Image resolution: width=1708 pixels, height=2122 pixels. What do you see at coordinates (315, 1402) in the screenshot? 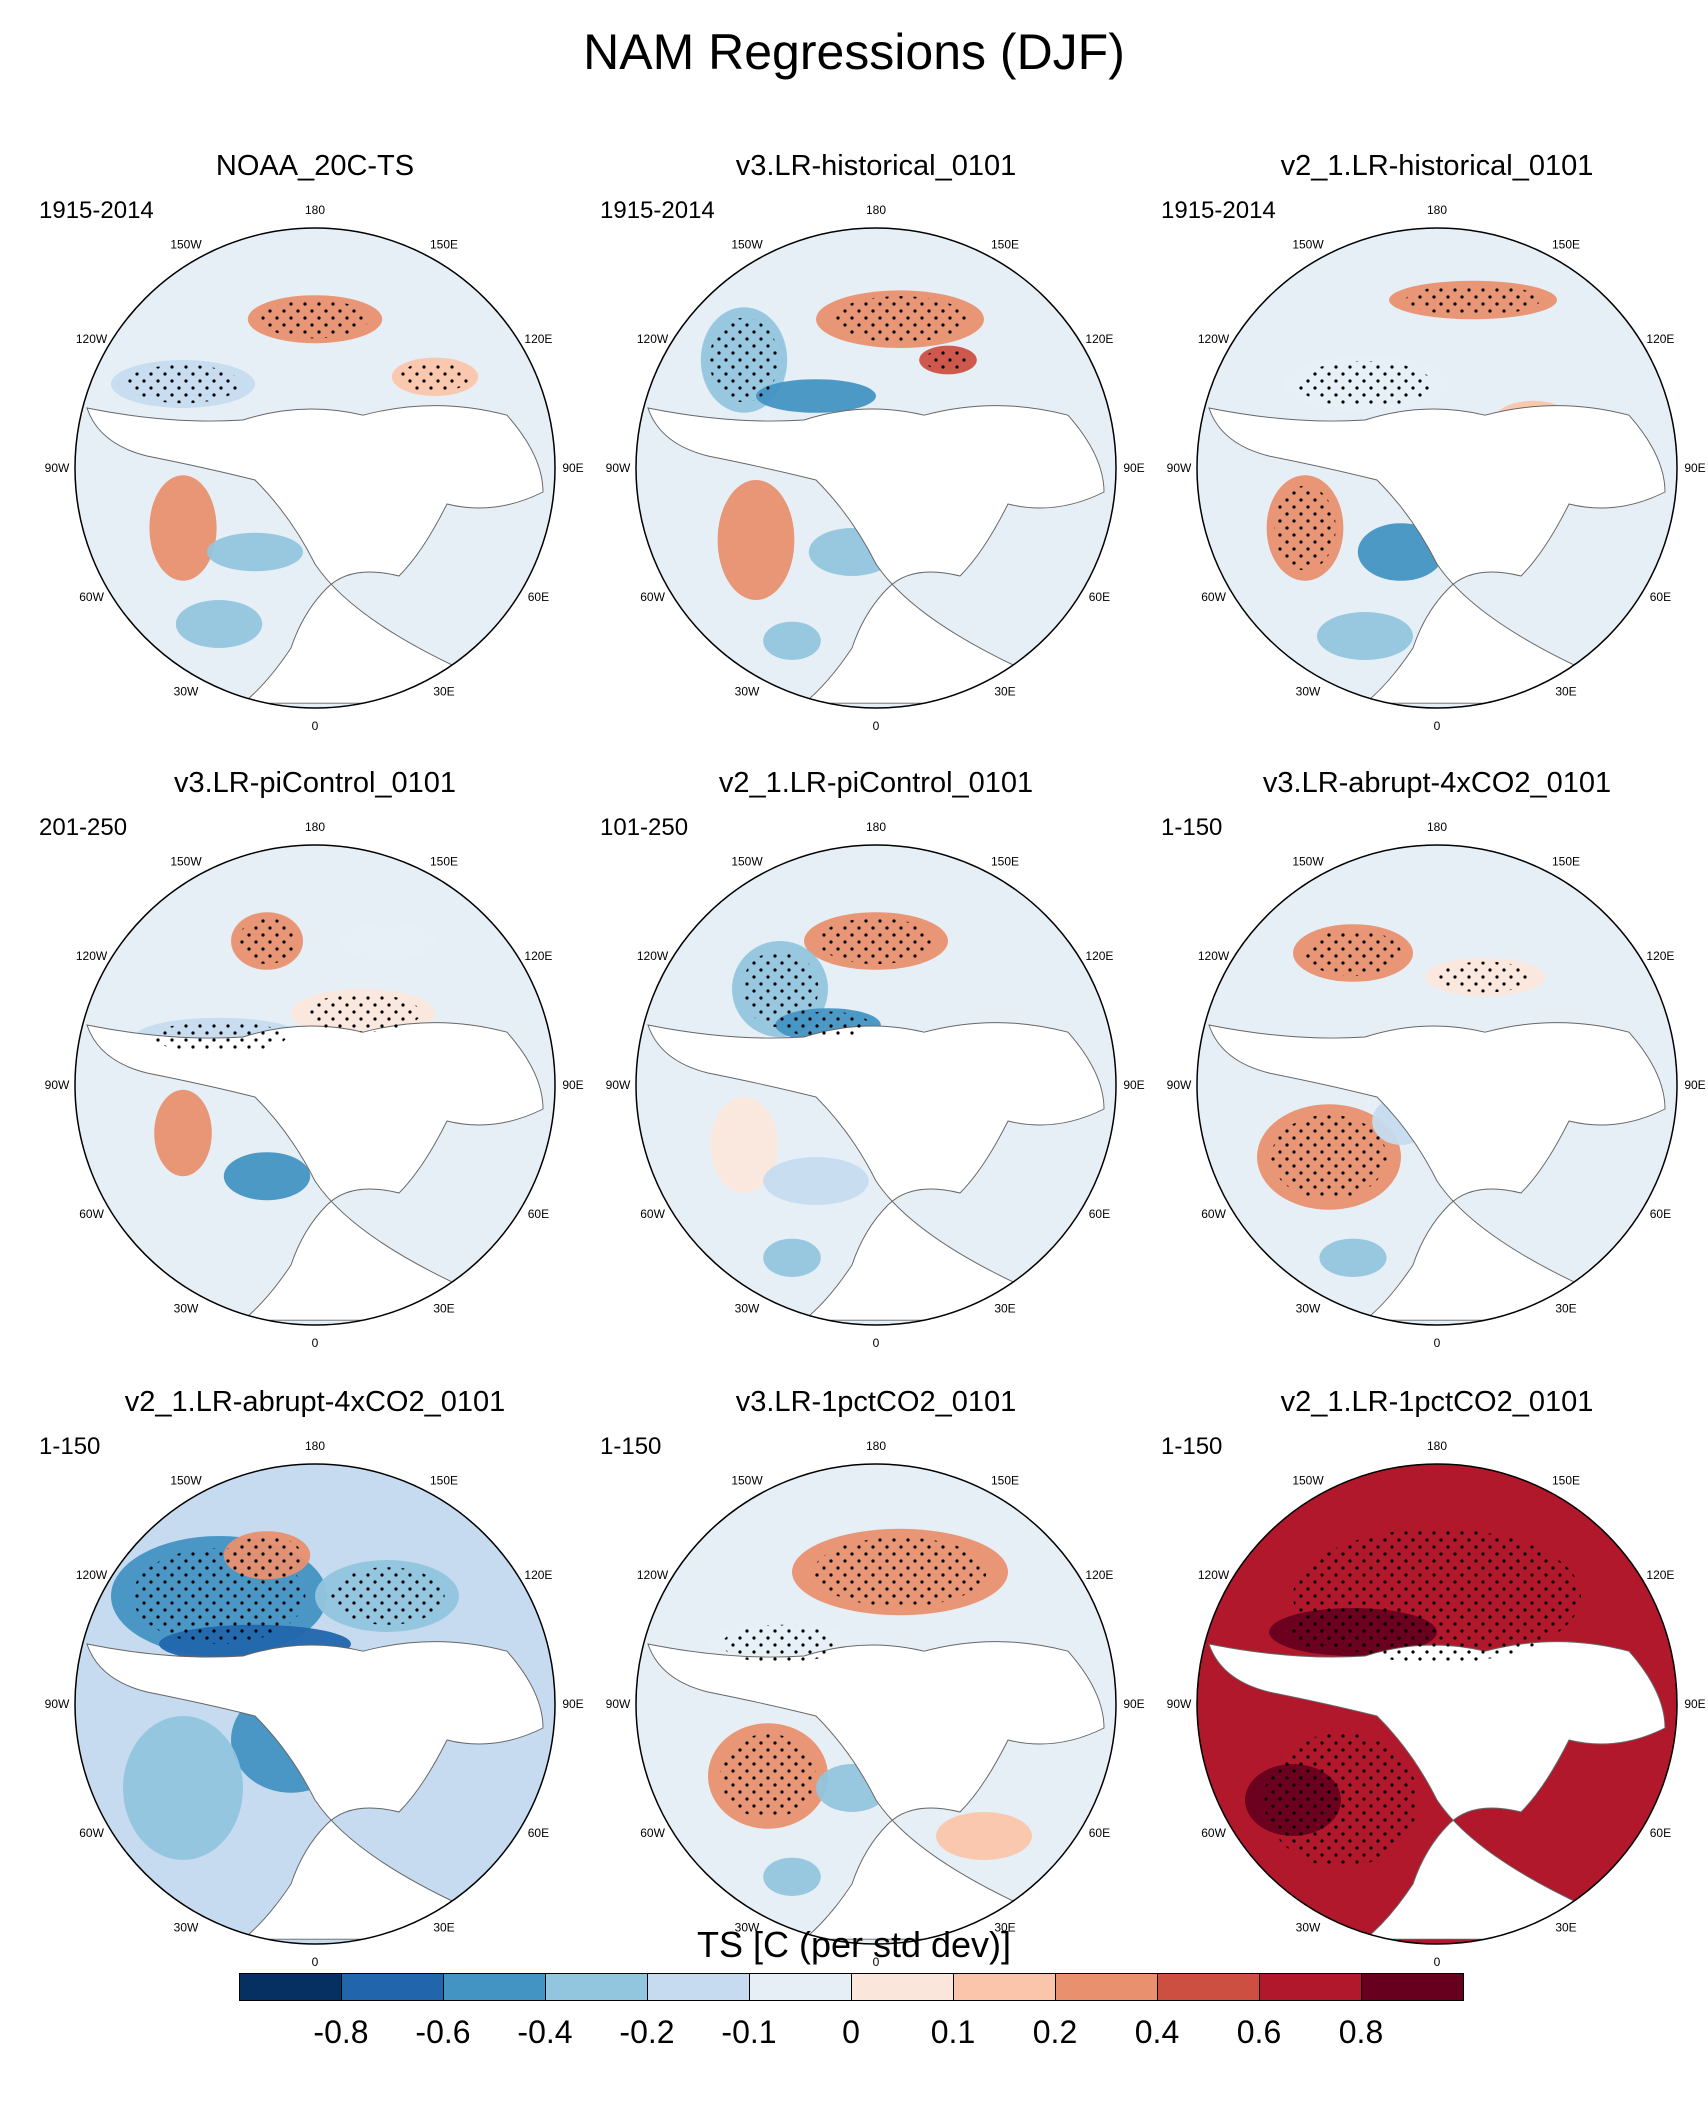
I see `panel-title: v2_1.LR-abrupt-4xCO2_0101` at bounding box center [315, 1402].